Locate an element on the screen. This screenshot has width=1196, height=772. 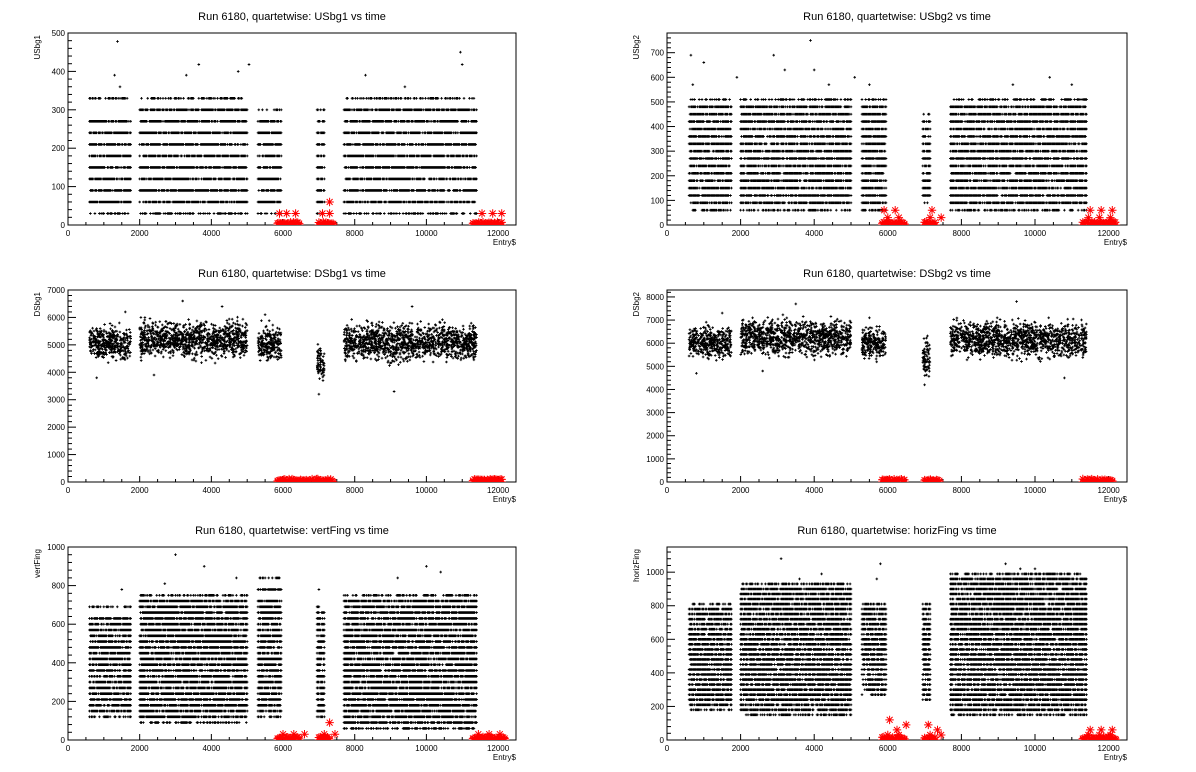
plot-title: Run 6180, quartetwise: horizFing vs time is located at coordinates (896, 531).